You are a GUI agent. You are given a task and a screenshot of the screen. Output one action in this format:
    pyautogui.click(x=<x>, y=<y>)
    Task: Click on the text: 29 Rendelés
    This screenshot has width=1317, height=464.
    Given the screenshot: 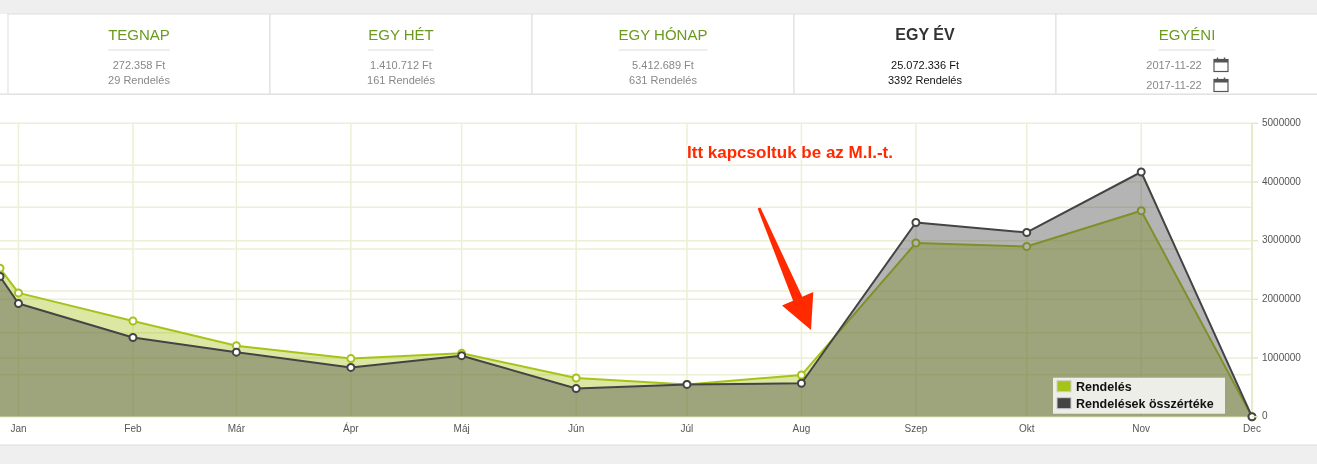 What is the action you would take?
    pyautogui.click(x=139, y=80)
    